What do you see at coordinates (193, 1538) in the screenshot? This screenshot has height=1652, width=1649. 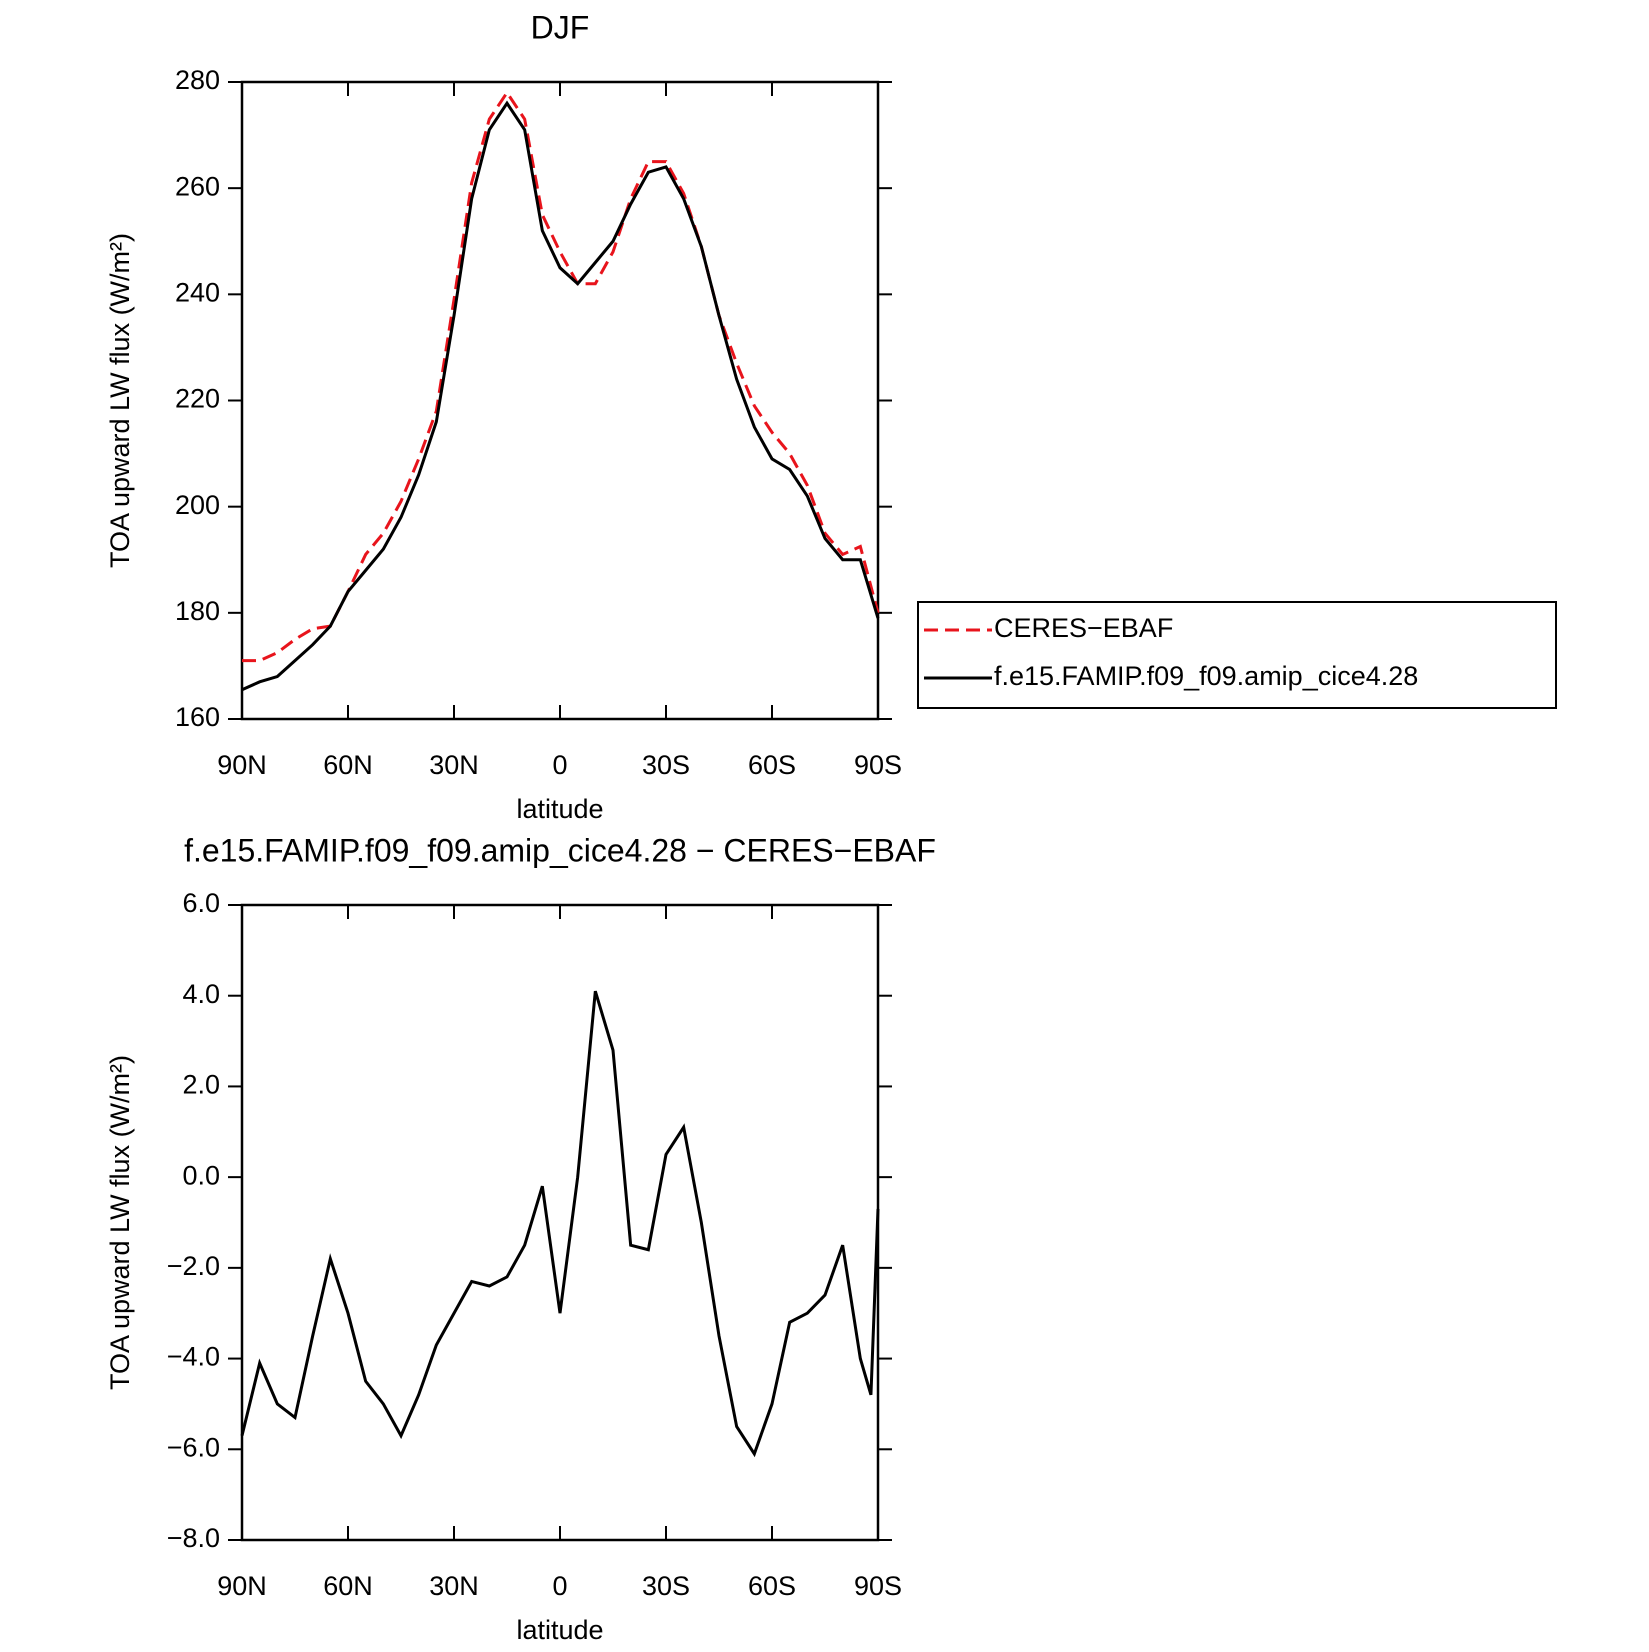 I see `y-tick-label: −8.0` at bounding box center [193, 1538].